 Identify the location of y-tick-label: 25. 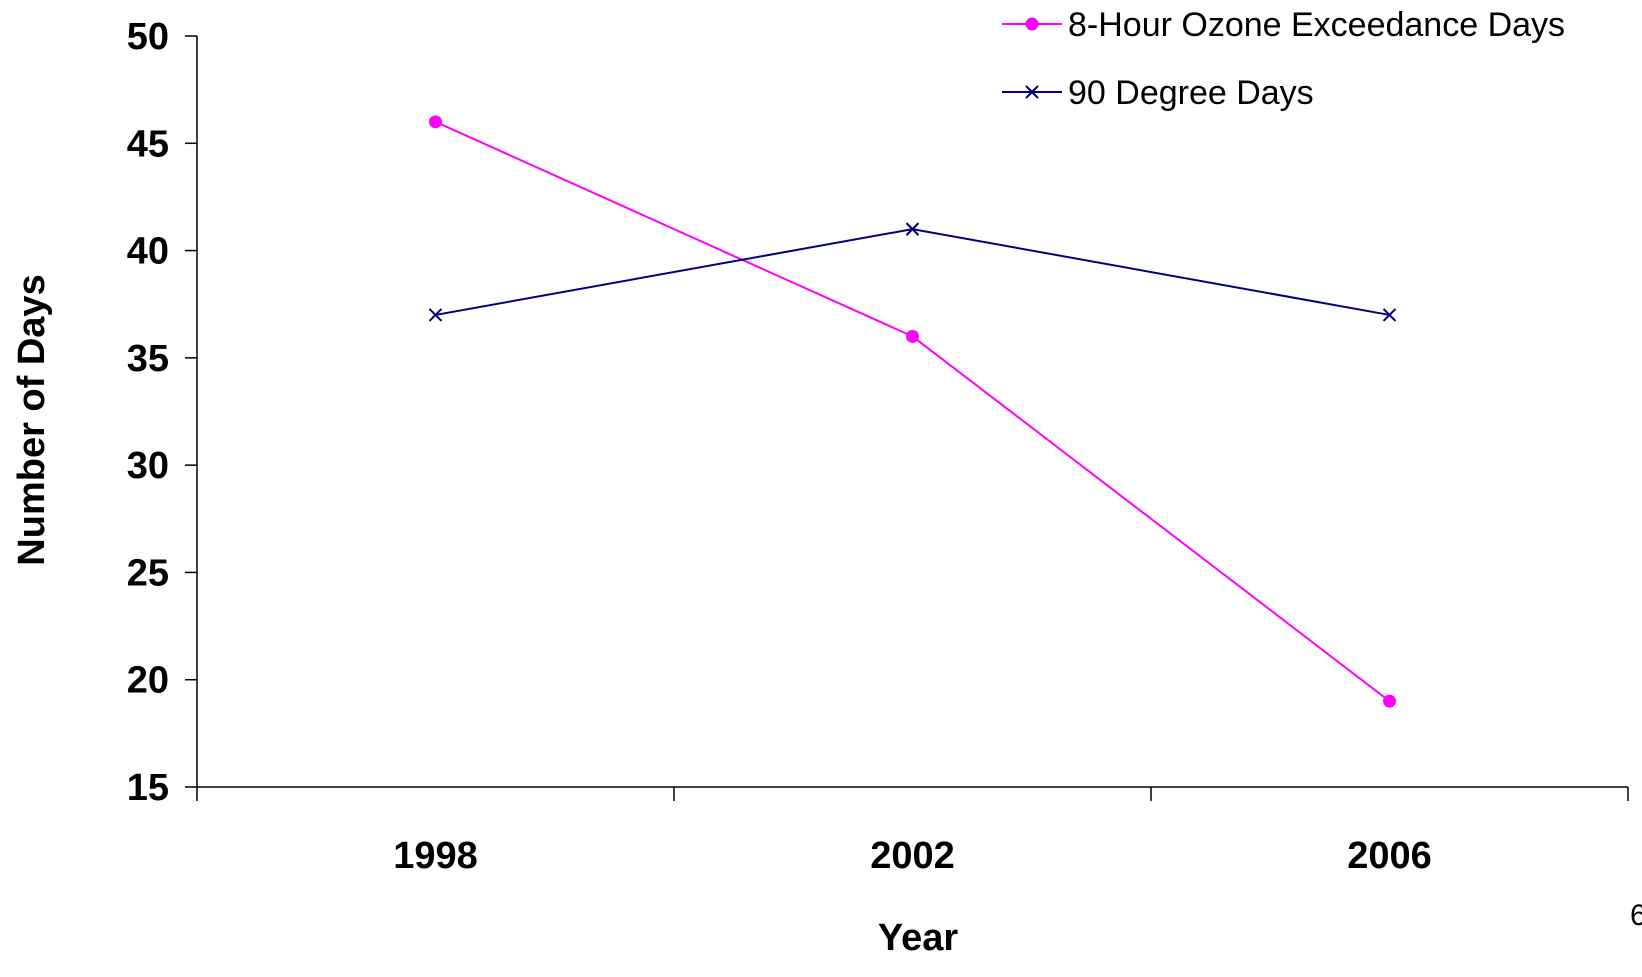
(148, 573).